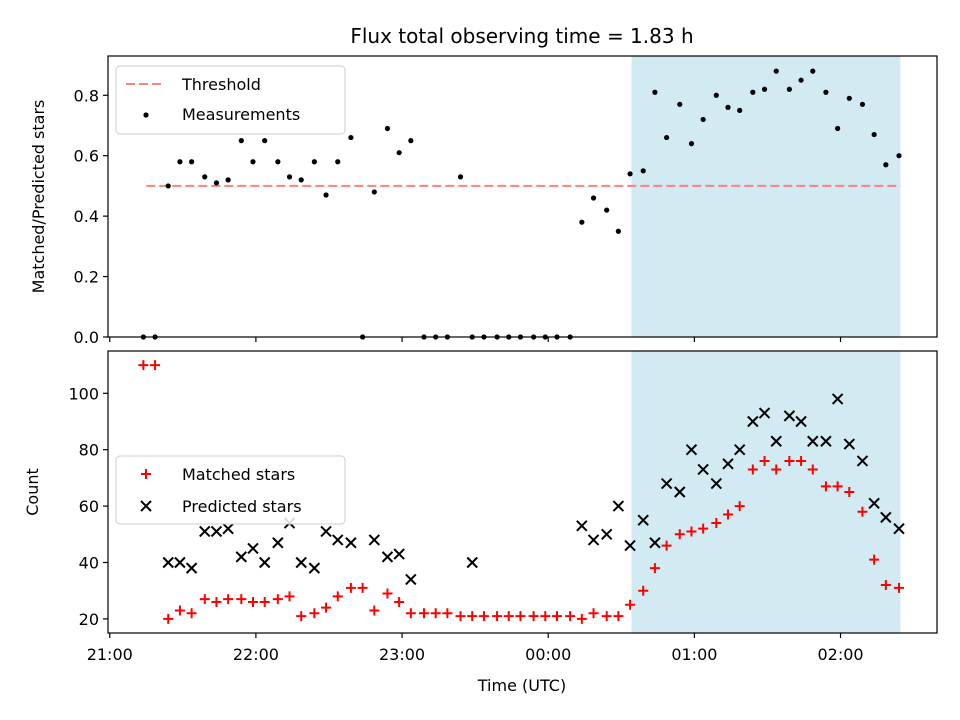 Image resolution: width=960 pixels, height=720 pixels. Describe the element at coordinates (230, 490) in the screenshot. I see `panel1-legend: Matched stars Predicted stars` at that location.